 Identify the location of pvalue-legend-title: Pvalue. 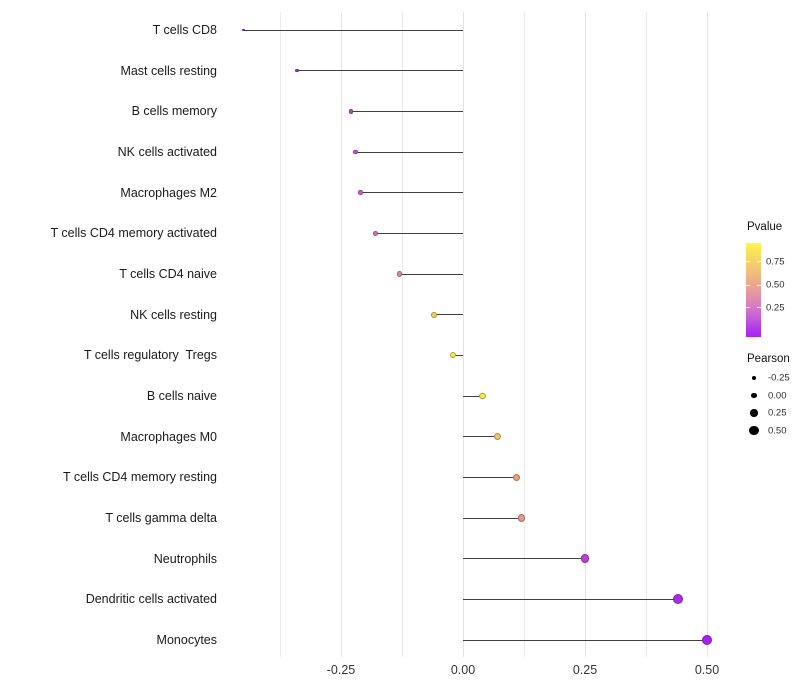
(765, 227).